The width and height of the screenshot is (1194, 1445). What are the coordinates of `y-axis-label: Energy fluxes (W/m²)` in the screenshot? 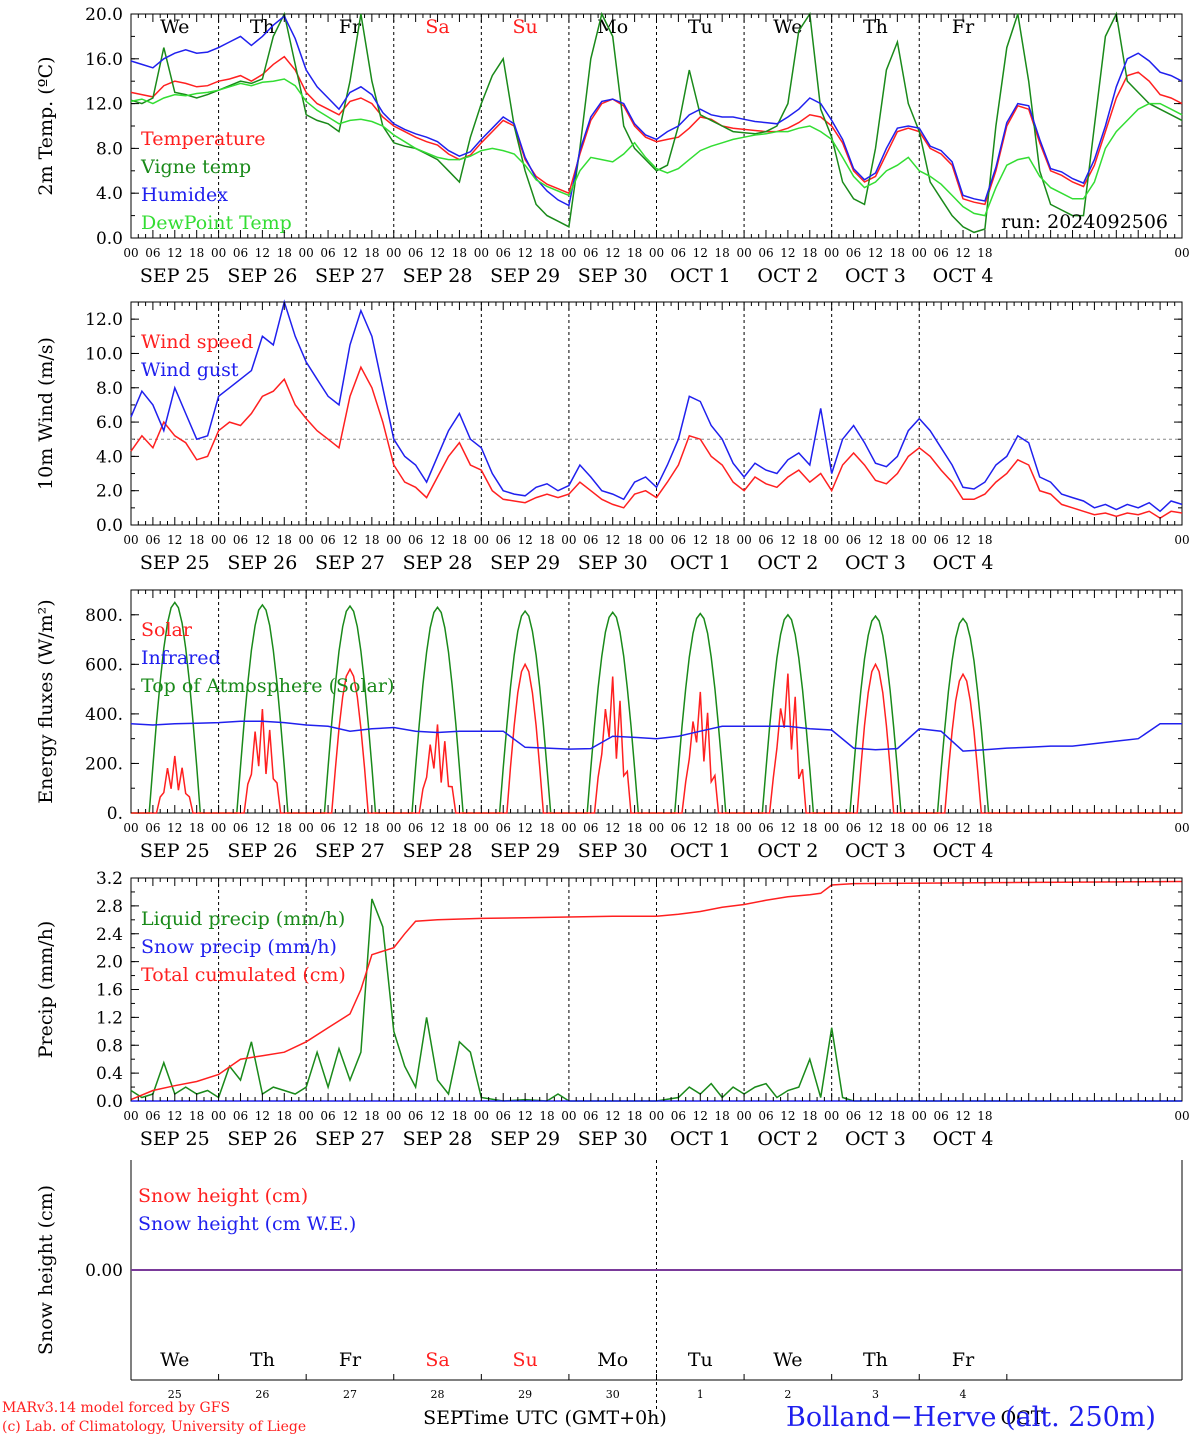 It's located at (46, 701).